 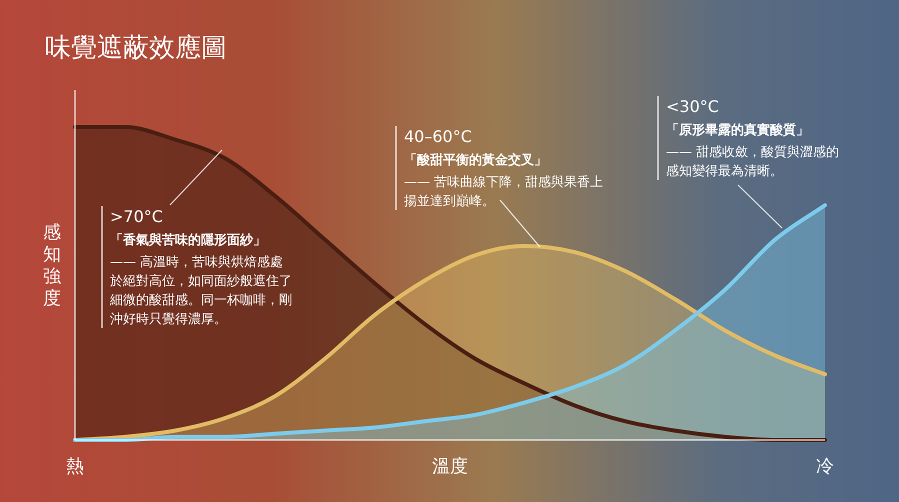 I want to click on annotation: —— 苦味曲線下降，甜感與果香上揚並達到巔峰。, so click(x=504, y=192).